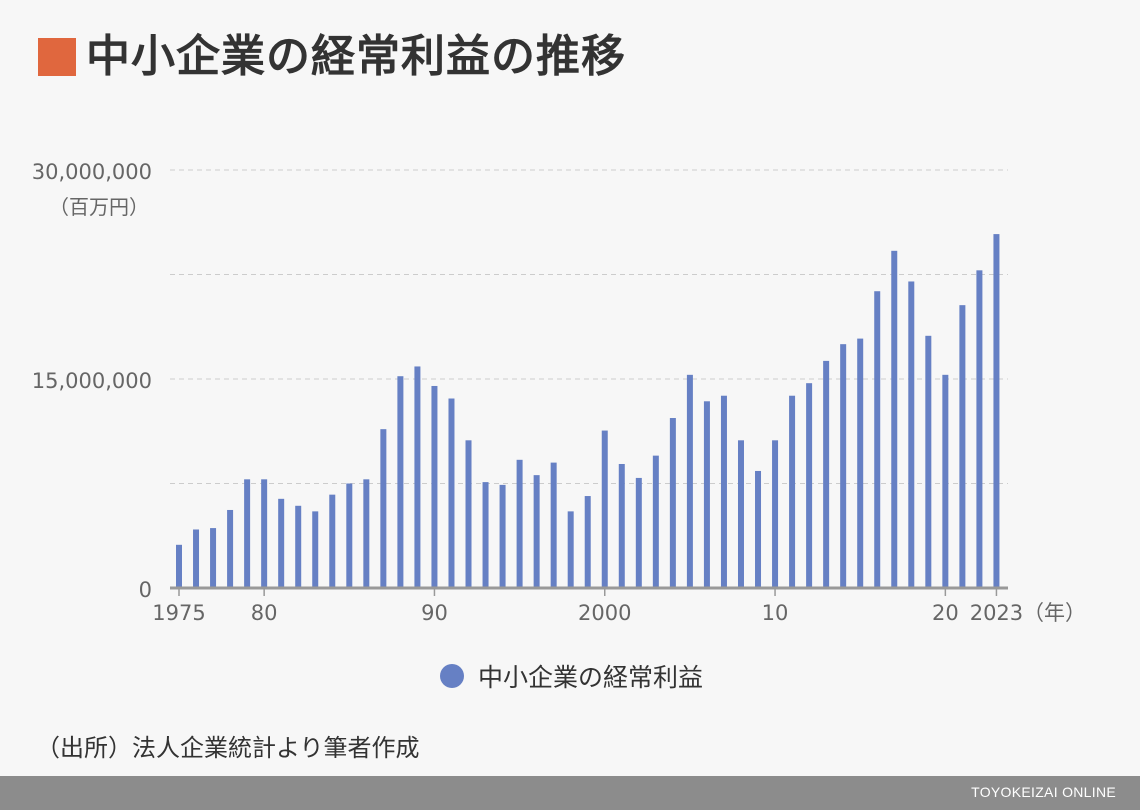 This screenshot has height=810, width=1140. What do you see at coordinates (604, 613) in the screenshot?
I see `x-tick-label: 2000` at bounding box center [604, 613].